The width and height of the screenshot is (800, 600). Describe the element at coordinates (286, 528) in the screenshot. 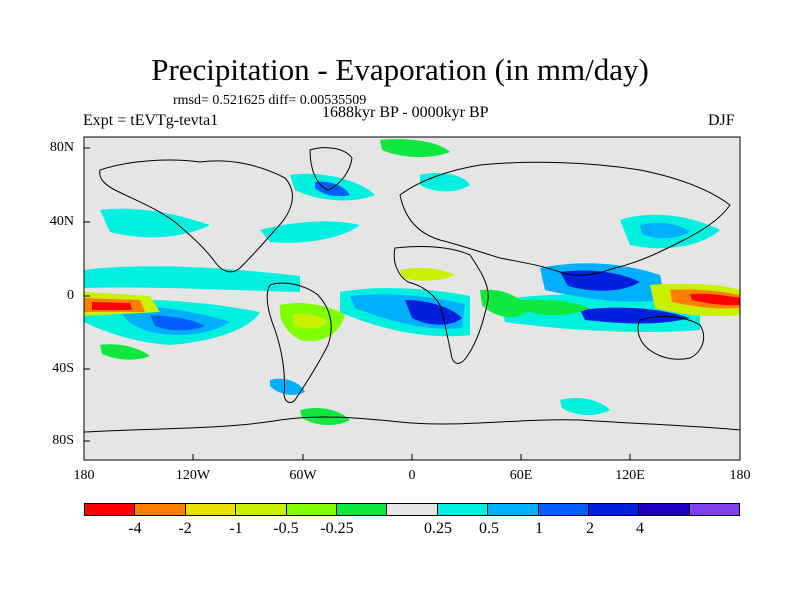

I see `colorbar-label: -0.5` at that location.